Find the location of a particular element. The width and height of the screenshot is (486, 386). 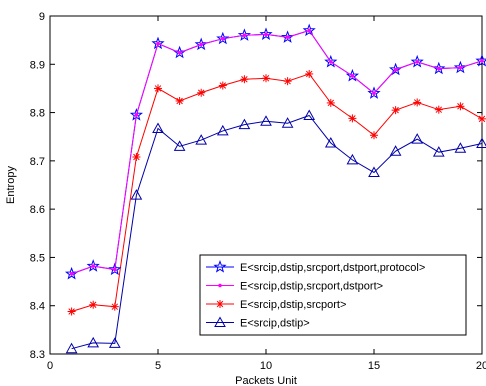

legend-entry: E<srcip,dstip,srcport,dstport,protocol> is located at coordinates (315, 267).